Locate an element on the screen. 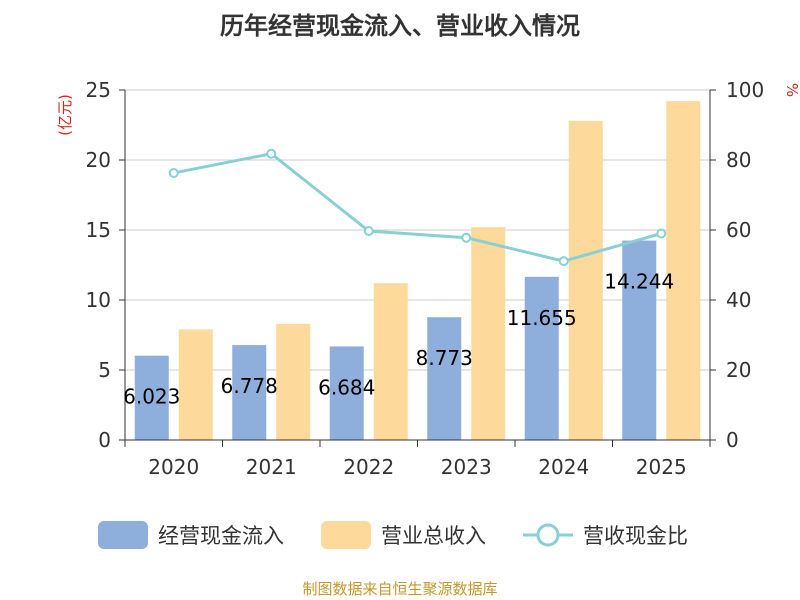 The width and height of the screenshot is (800, 600). right-tick-label: 60 is located at coordinates (738, 230).